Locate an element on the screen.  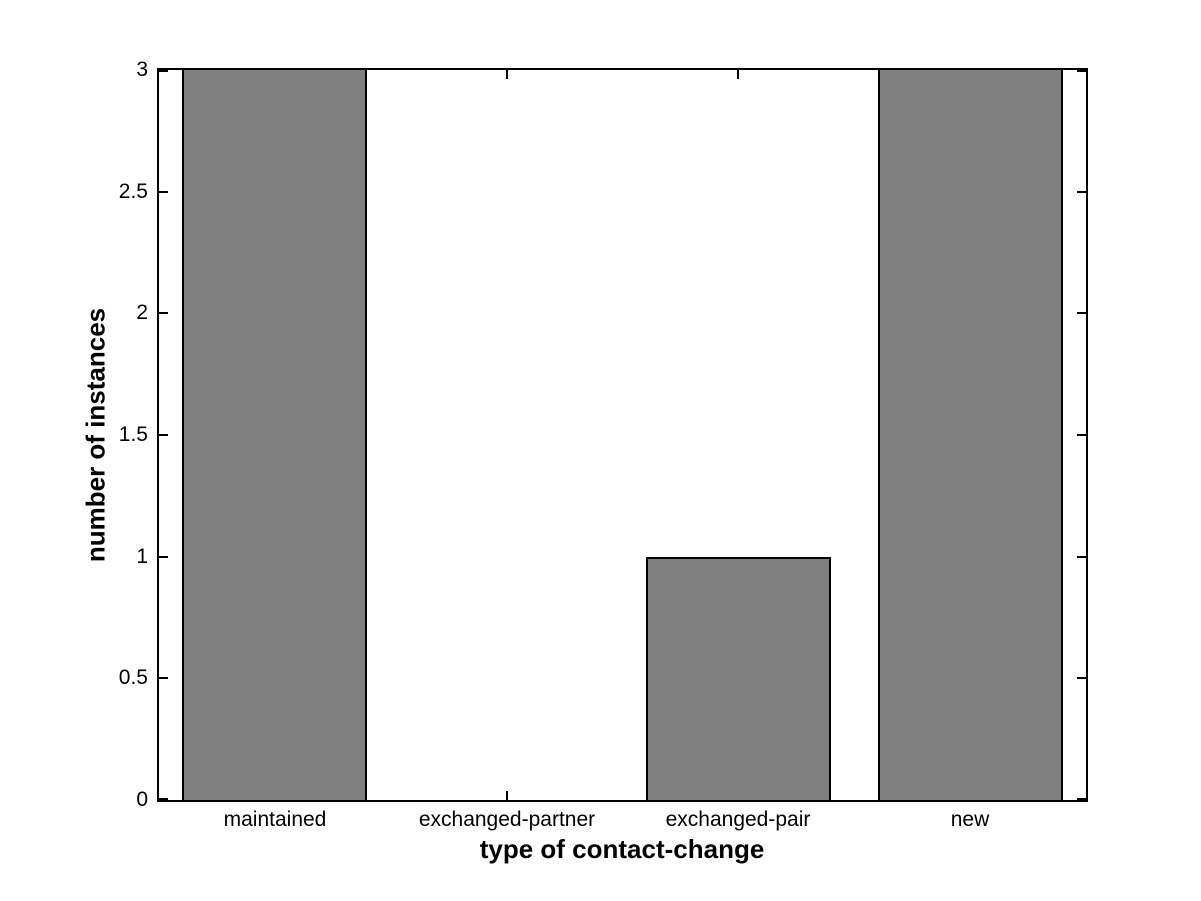
x-axis-label: type of contact-change is located at coordinates (622, 849).